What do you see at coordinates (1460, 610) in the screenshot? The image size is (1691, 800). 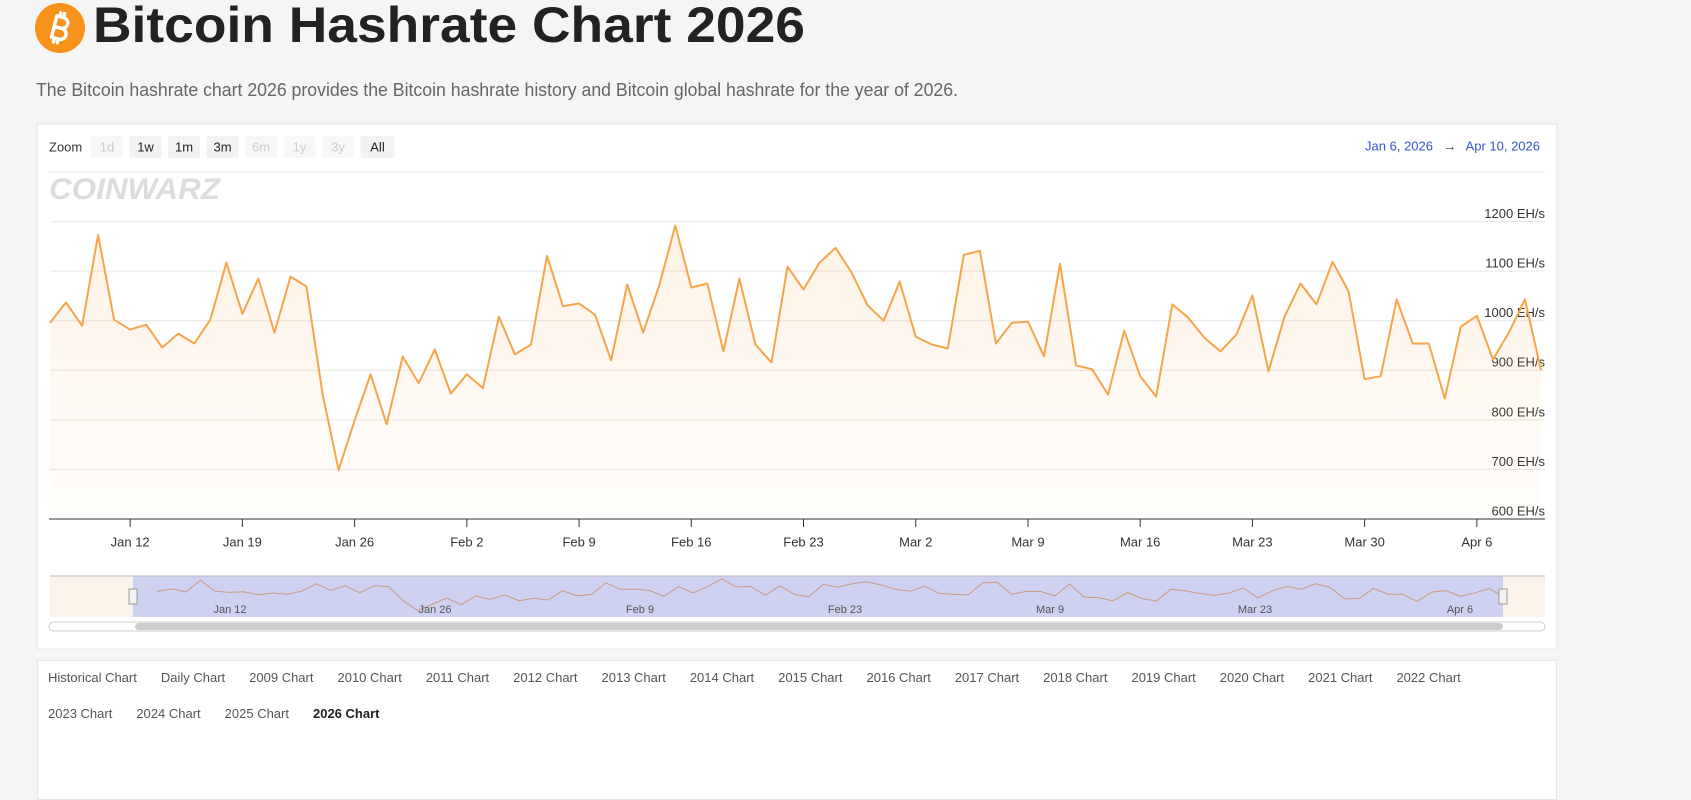 I see `navigator-label: Apr 6` at bounding box center [1460, 610].